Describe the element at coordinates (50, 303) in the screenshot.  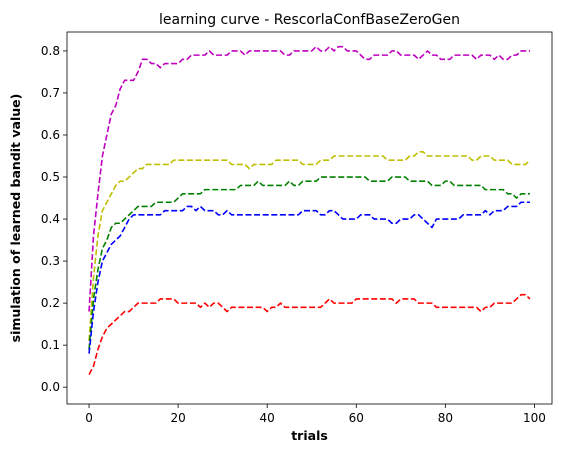
I see `y-tick-label: 0.2` at that location.